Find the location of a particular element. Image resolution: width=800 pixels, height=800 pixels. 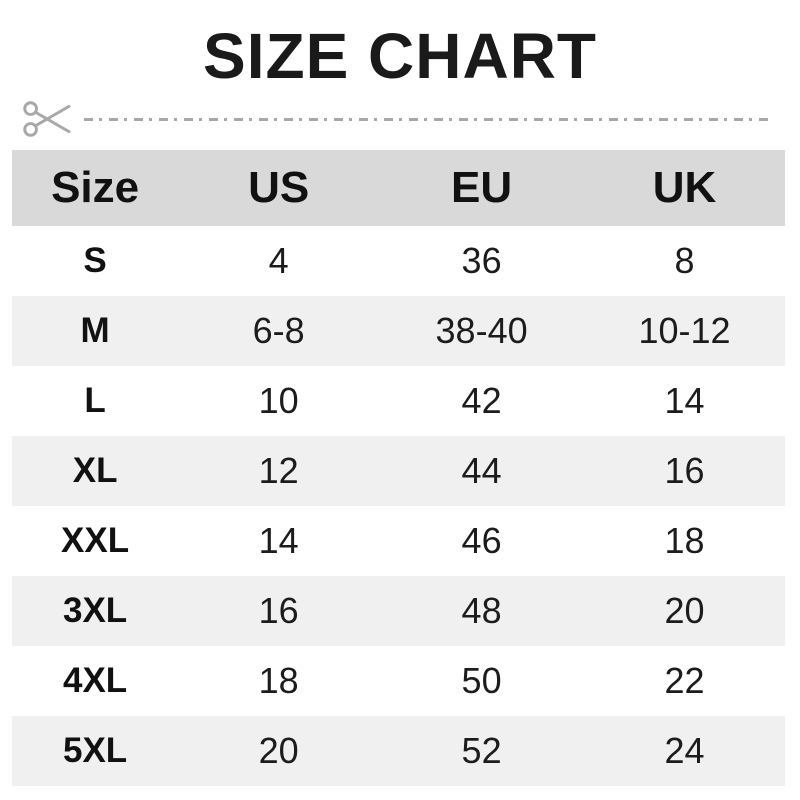

size-cell: XL is located at coordinates (95, 470).